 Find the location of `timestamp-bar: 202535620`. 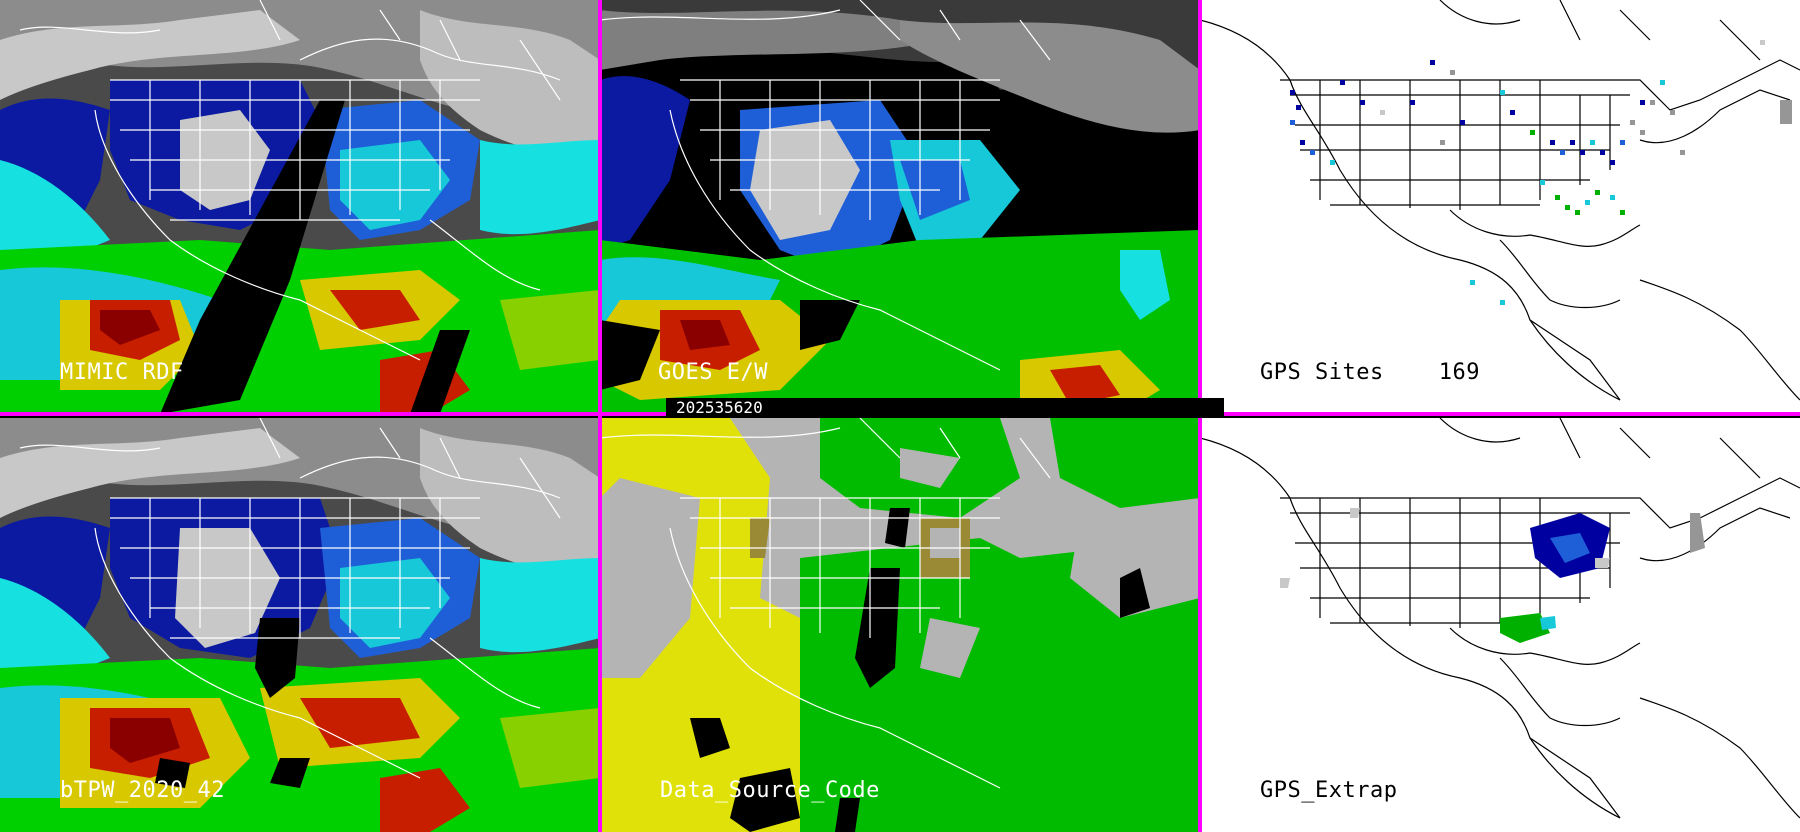

timestamp-bar: 202535620 is located at coordinates (945, 408).